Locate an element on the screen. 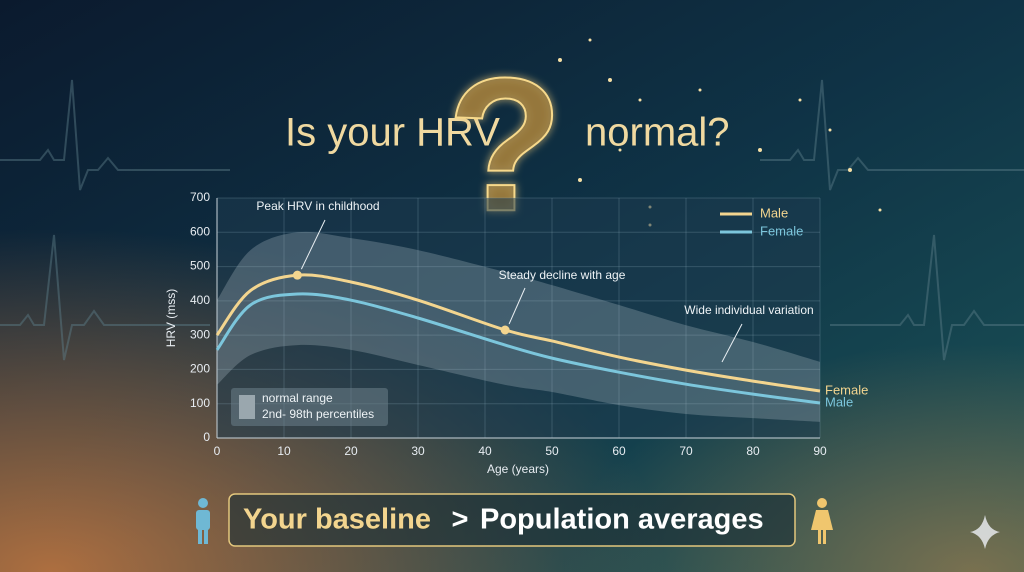 The height and width of the screenshot is (572, 1024). y-tick-label: 100 is located at coordinates (200, 403).